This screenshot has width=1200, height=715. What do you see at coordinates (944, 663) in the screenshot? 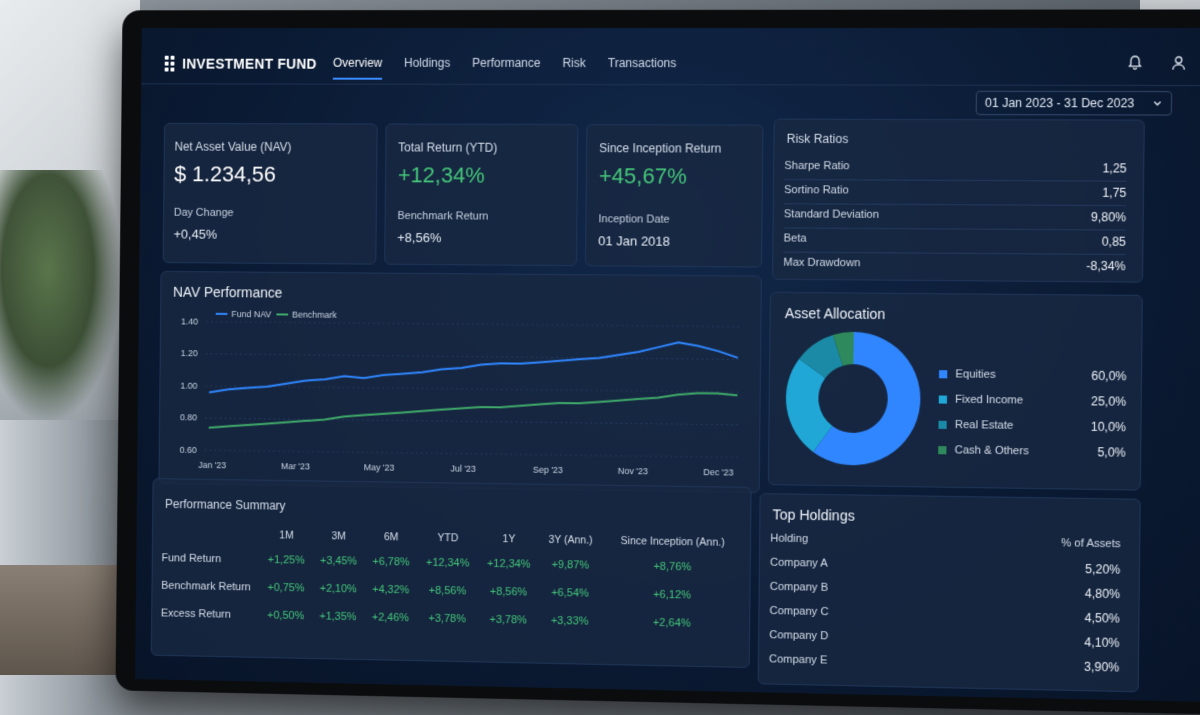
I see `holding-row: Company E 3,90%` at bounding box center [944, 663].